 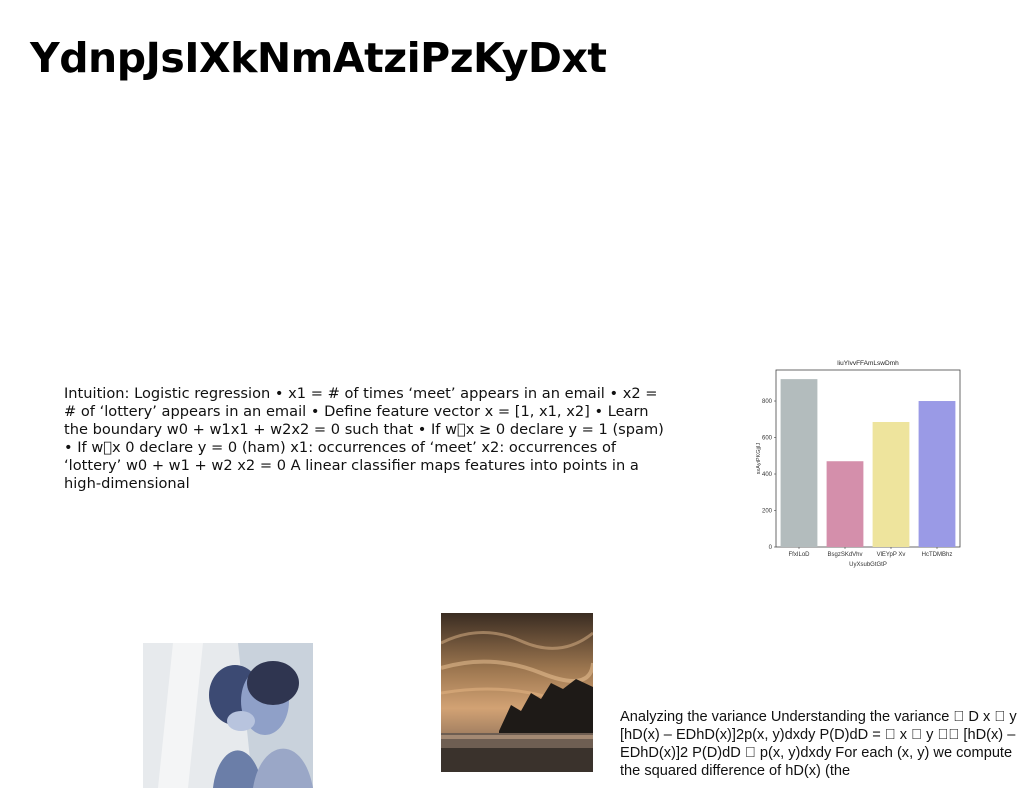 I want to click on y-tick-label-4: 600, so click(x=767, y=439).